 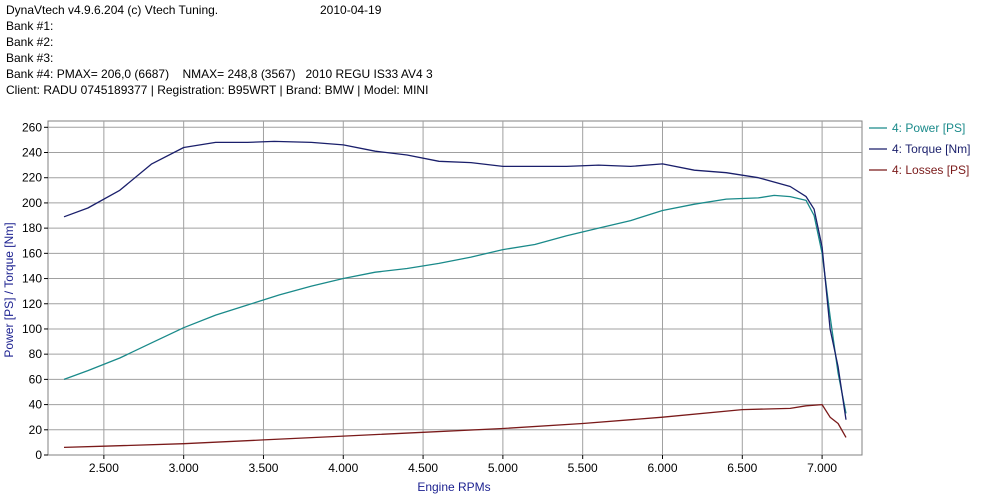 I want to click on y-tick-label: 180, so click(x=32, y=228).